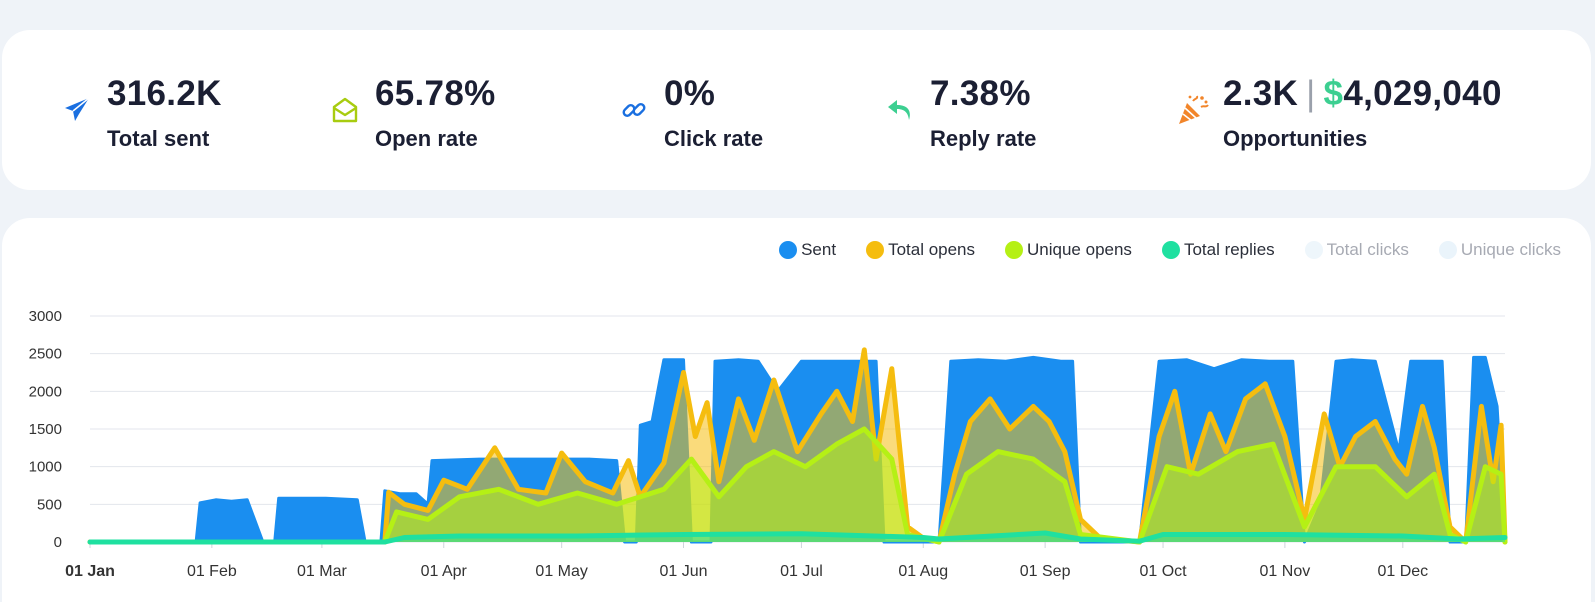 This screenshot has height=602, width=1595. Describe the element at coordinates (1499, 250) in the screenshot. I see `legend-item-unique-clicks: Unique clicks` at that location.